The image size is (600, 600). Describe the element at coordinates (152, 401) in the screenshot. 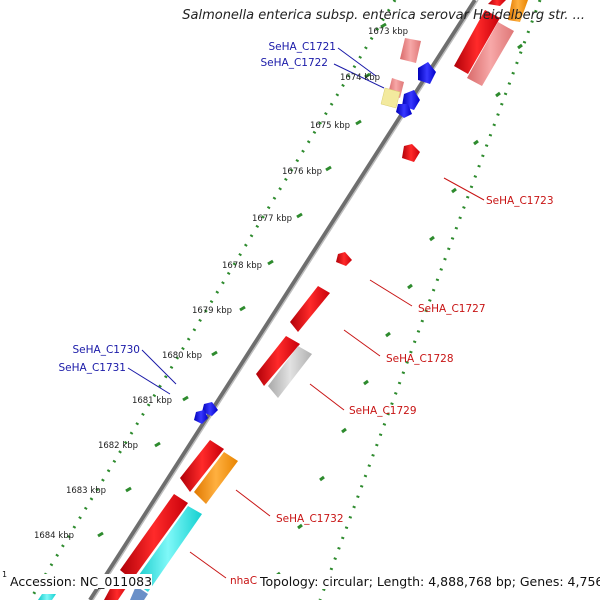

I see `scale-label: 1681 kbp` at that location.